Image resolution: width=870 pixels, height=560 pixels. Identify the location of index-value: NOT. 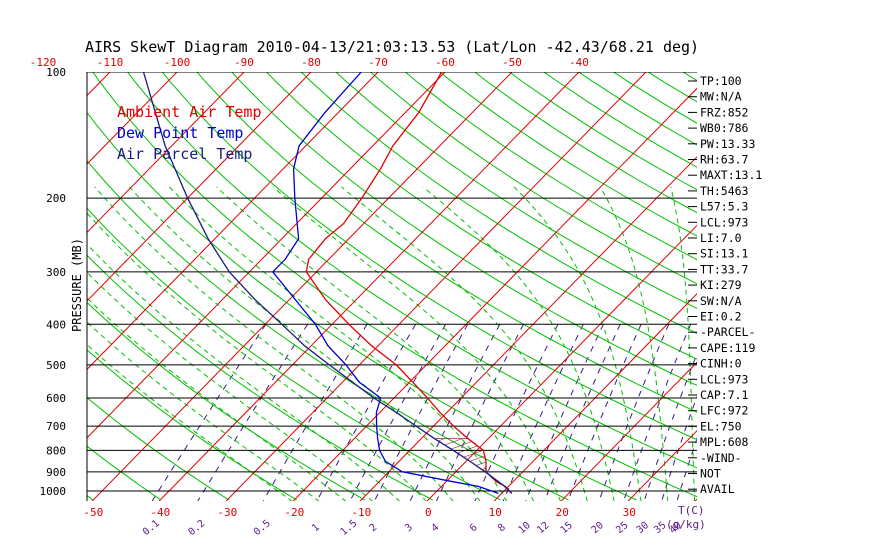
(710, 474).